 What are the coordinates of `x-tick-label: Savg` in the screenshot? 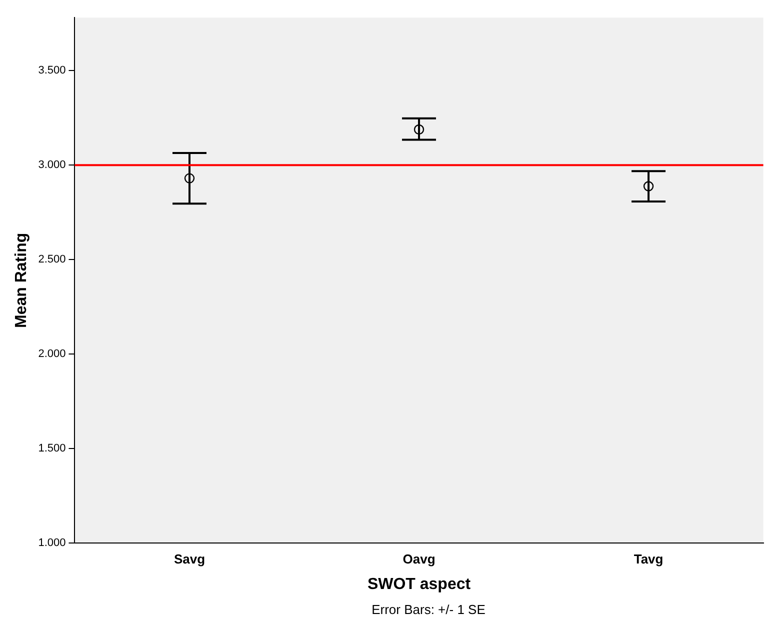 It's located at (190, 559).